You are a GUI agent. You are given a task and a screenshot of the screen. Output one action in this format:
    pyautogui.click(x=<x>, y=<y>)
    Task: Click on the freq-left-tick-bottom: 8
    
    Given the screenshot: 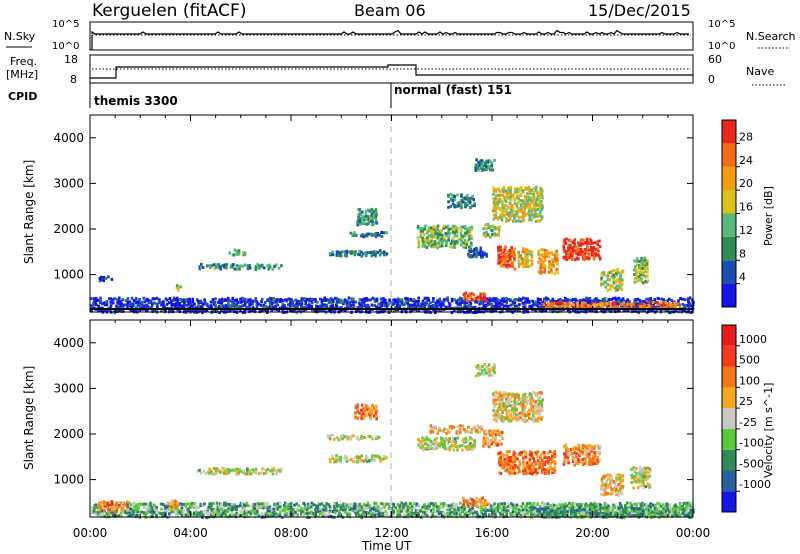 What is the action you would take?
    pyautogui.click(x=73, y=79)
    